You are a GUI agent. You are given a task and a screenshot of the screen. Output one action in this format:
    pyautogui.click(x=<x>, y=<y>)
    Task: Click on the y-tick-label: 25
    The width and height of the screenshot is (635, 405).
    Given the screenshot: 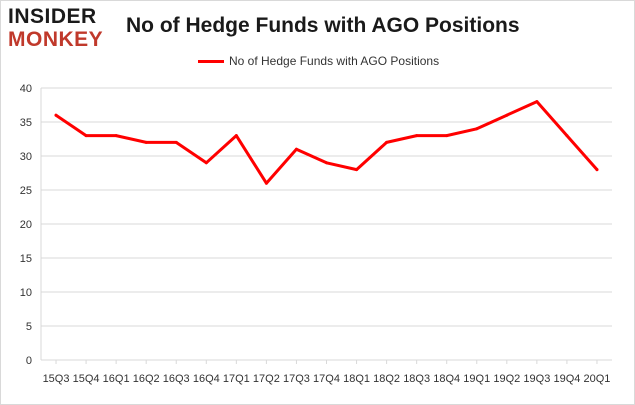 What is the action you would take?
    pyautogui.click(x=26, y=191)
    